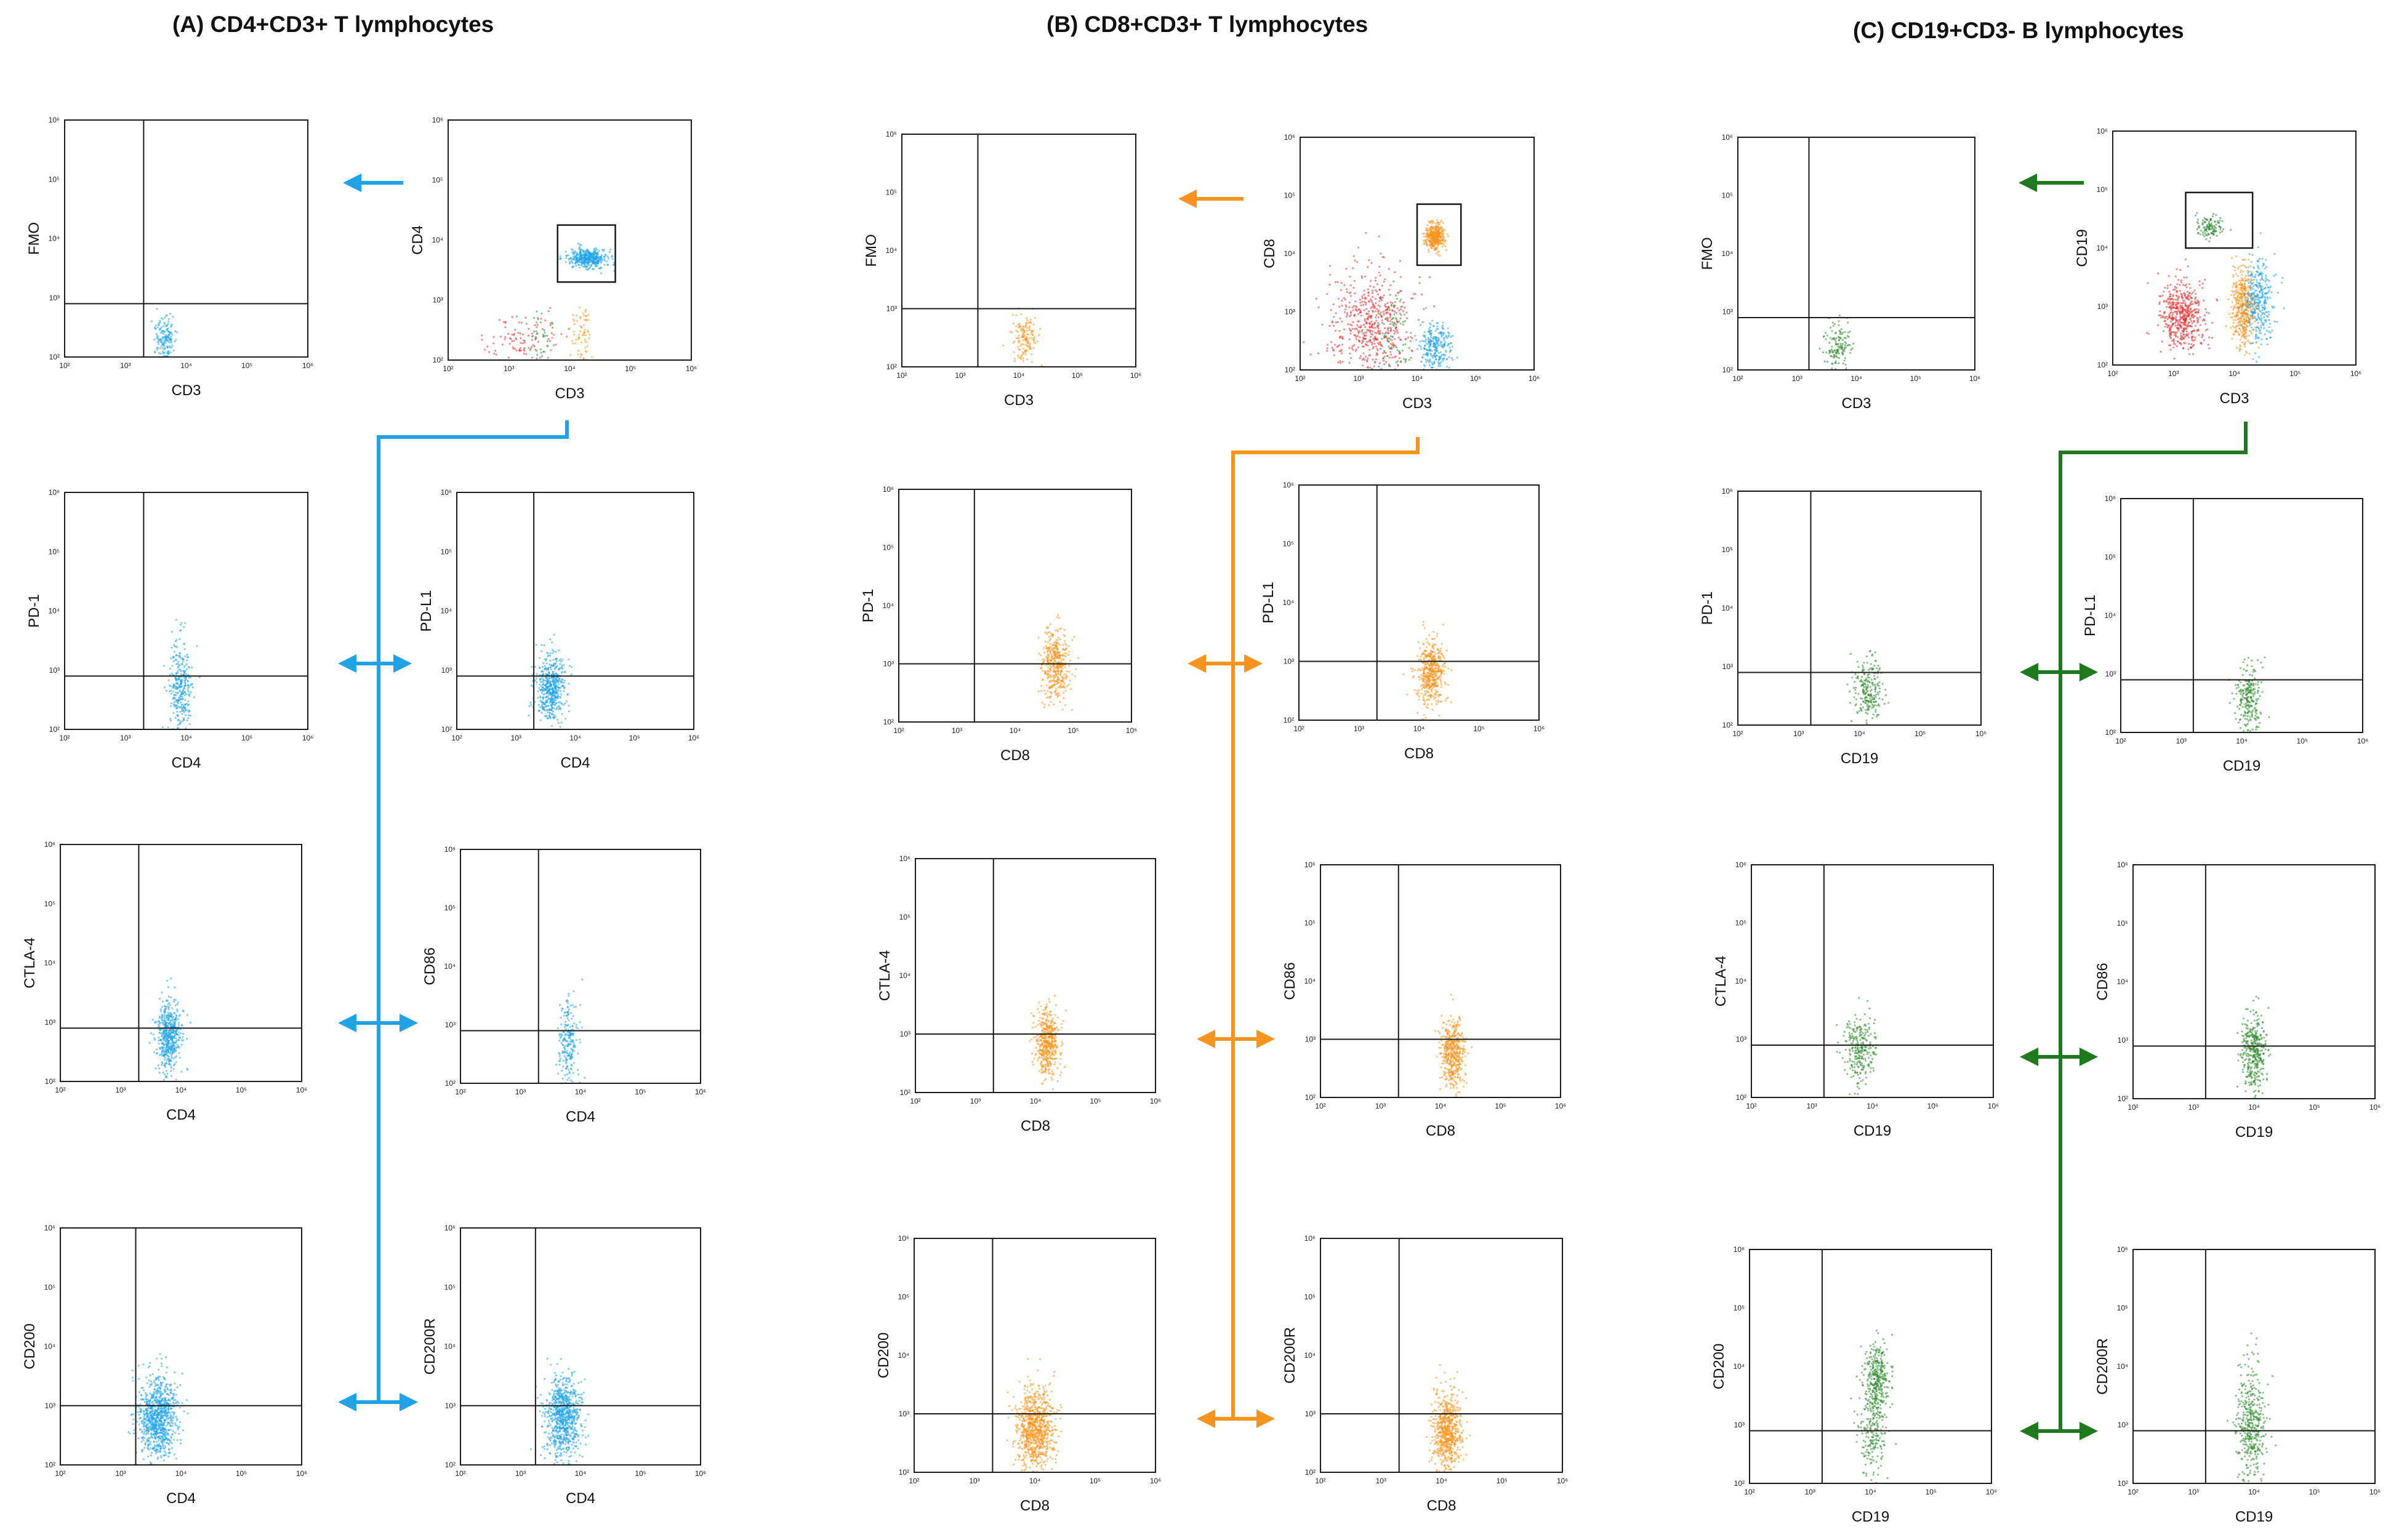 This screenshot has width=2399, height=1540. What do you see at coordinates (49, 903) in the screenshot?
I see `y-tick-label: 10⁵` at bounding box center [49, 903].